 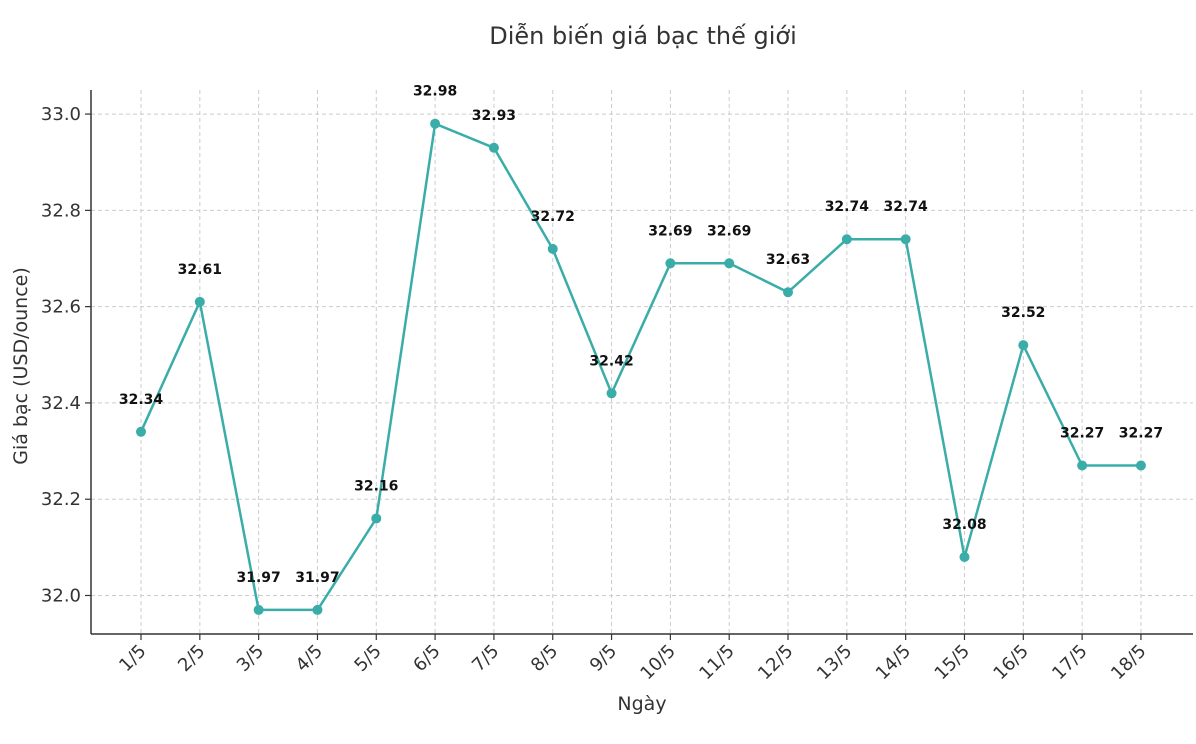 What do you see at coordinates (61, 307) in the screenshot?
I see `y-tick-label: 32.6` at bounding box center [61, 307].